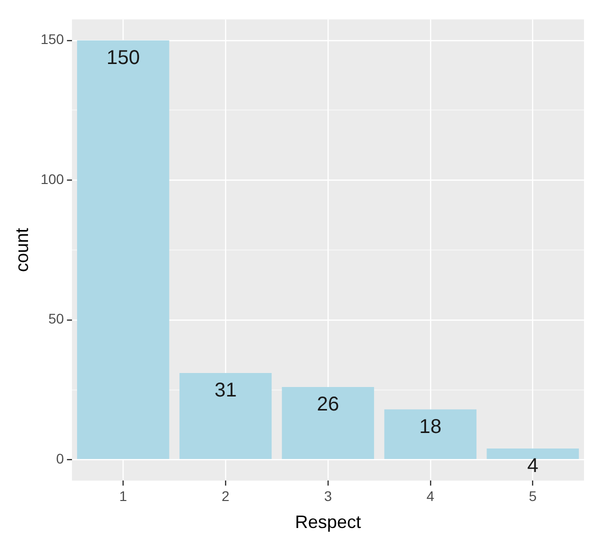 The width and height of the screenshot is (596, 546). What do you see at coordinates (328, 496) in the screenshot?
I see `x-tick-label: 3` at bounding box center [328, 496].